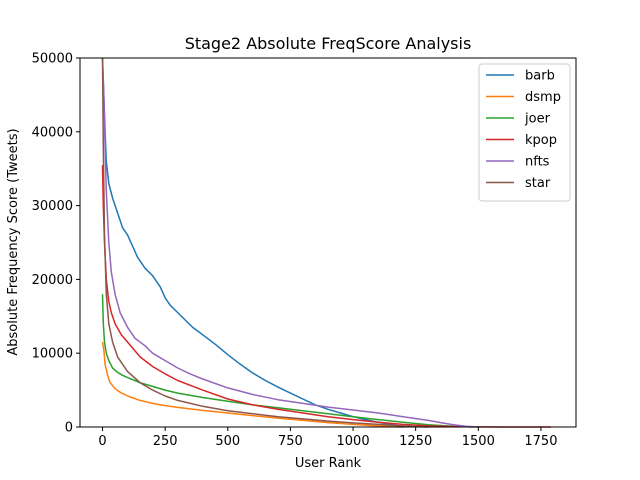 The image size is (640, 480). I want to click on legend-label-dsmp: dsmp, so click(543, 97).